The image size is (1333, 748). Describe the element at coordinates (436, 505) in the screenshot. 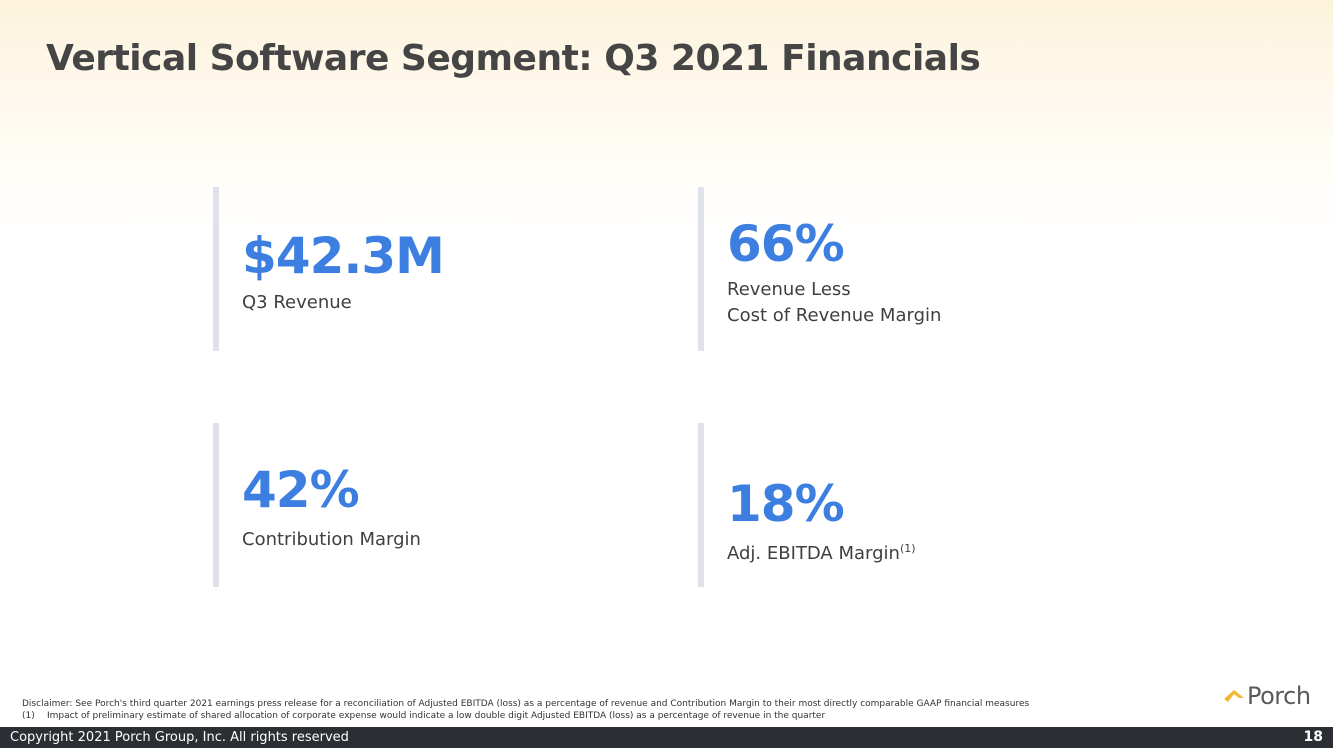

I see `metric-contribution-margin: 42% Contribution Margin` at that location.